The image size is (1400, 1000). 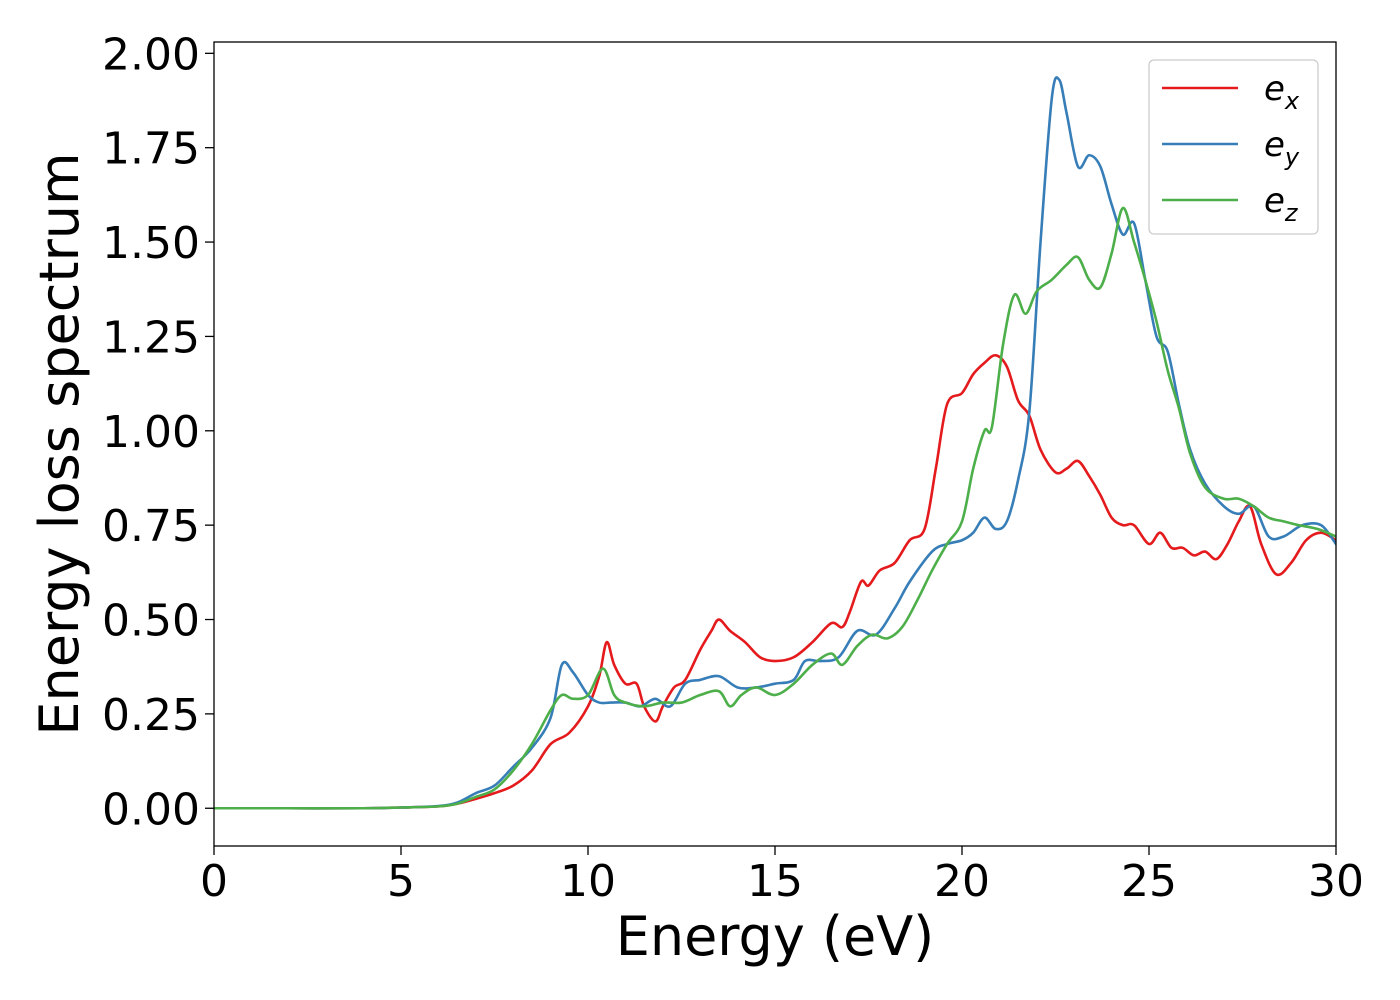 What do you see at coordinates (1149, 881) in the screenshot?
I see `x-tick-label: 25` at bounding box center [1149, 881].